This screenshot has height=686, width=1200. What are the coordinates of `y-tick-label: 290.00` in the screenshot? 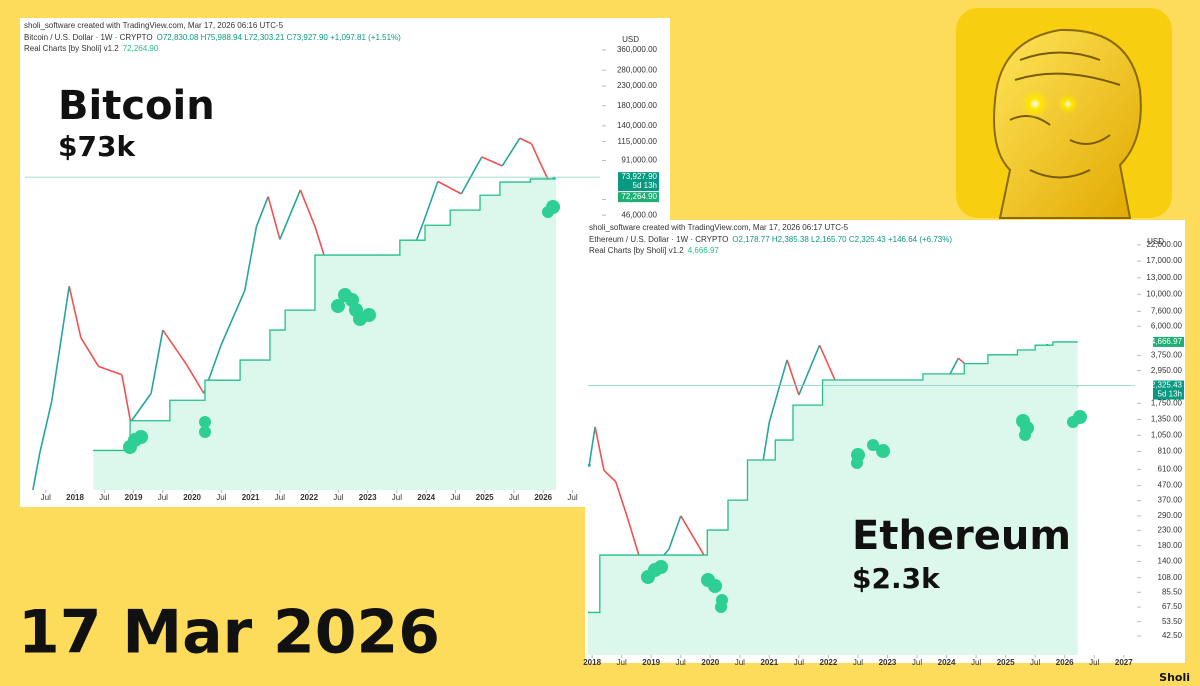 It's located at (1170, 515).